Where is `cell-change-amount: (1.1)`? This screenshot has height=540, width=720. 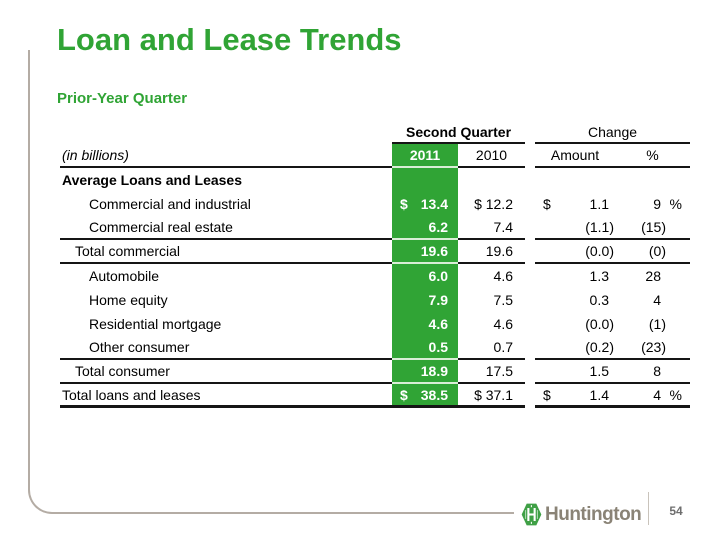 cell-change-amount: (1.1) is located at coordinates (575, 228).